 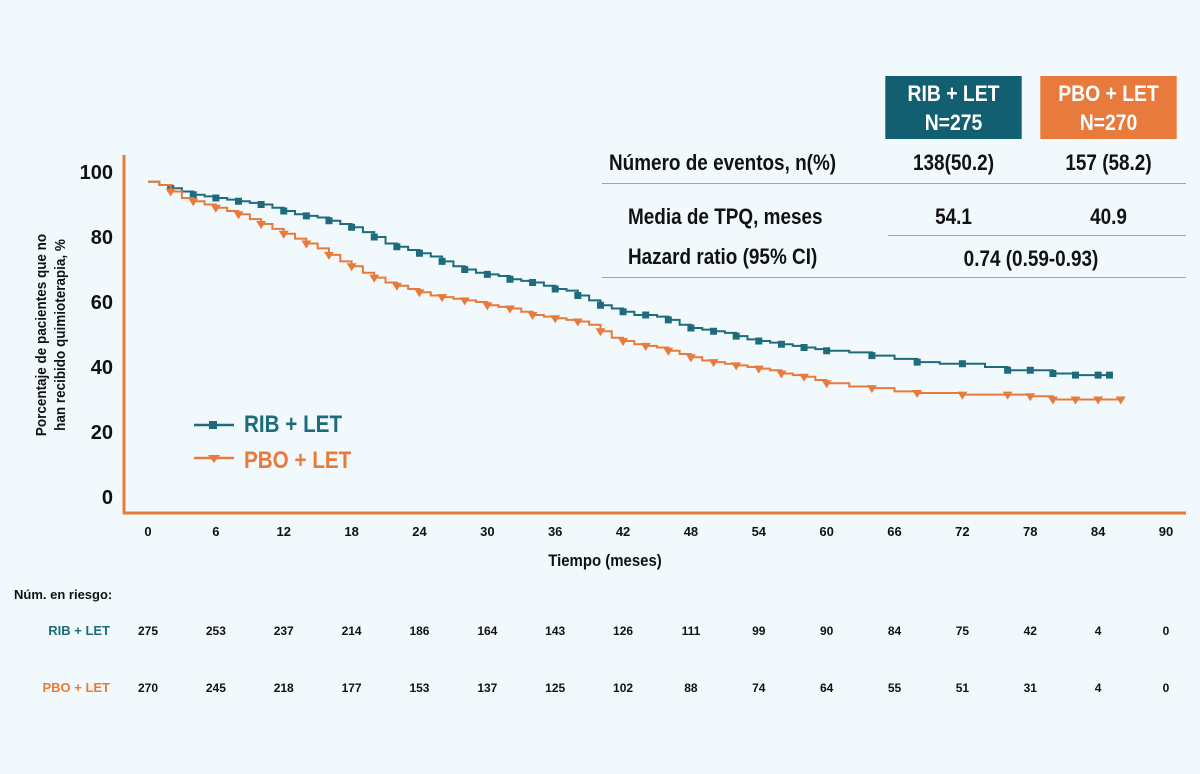 What do you see at coordinates (1108, 162) in the screenshot?
I see `events-pbo: 157 (58.2)` at bounding box center [1108, 162].